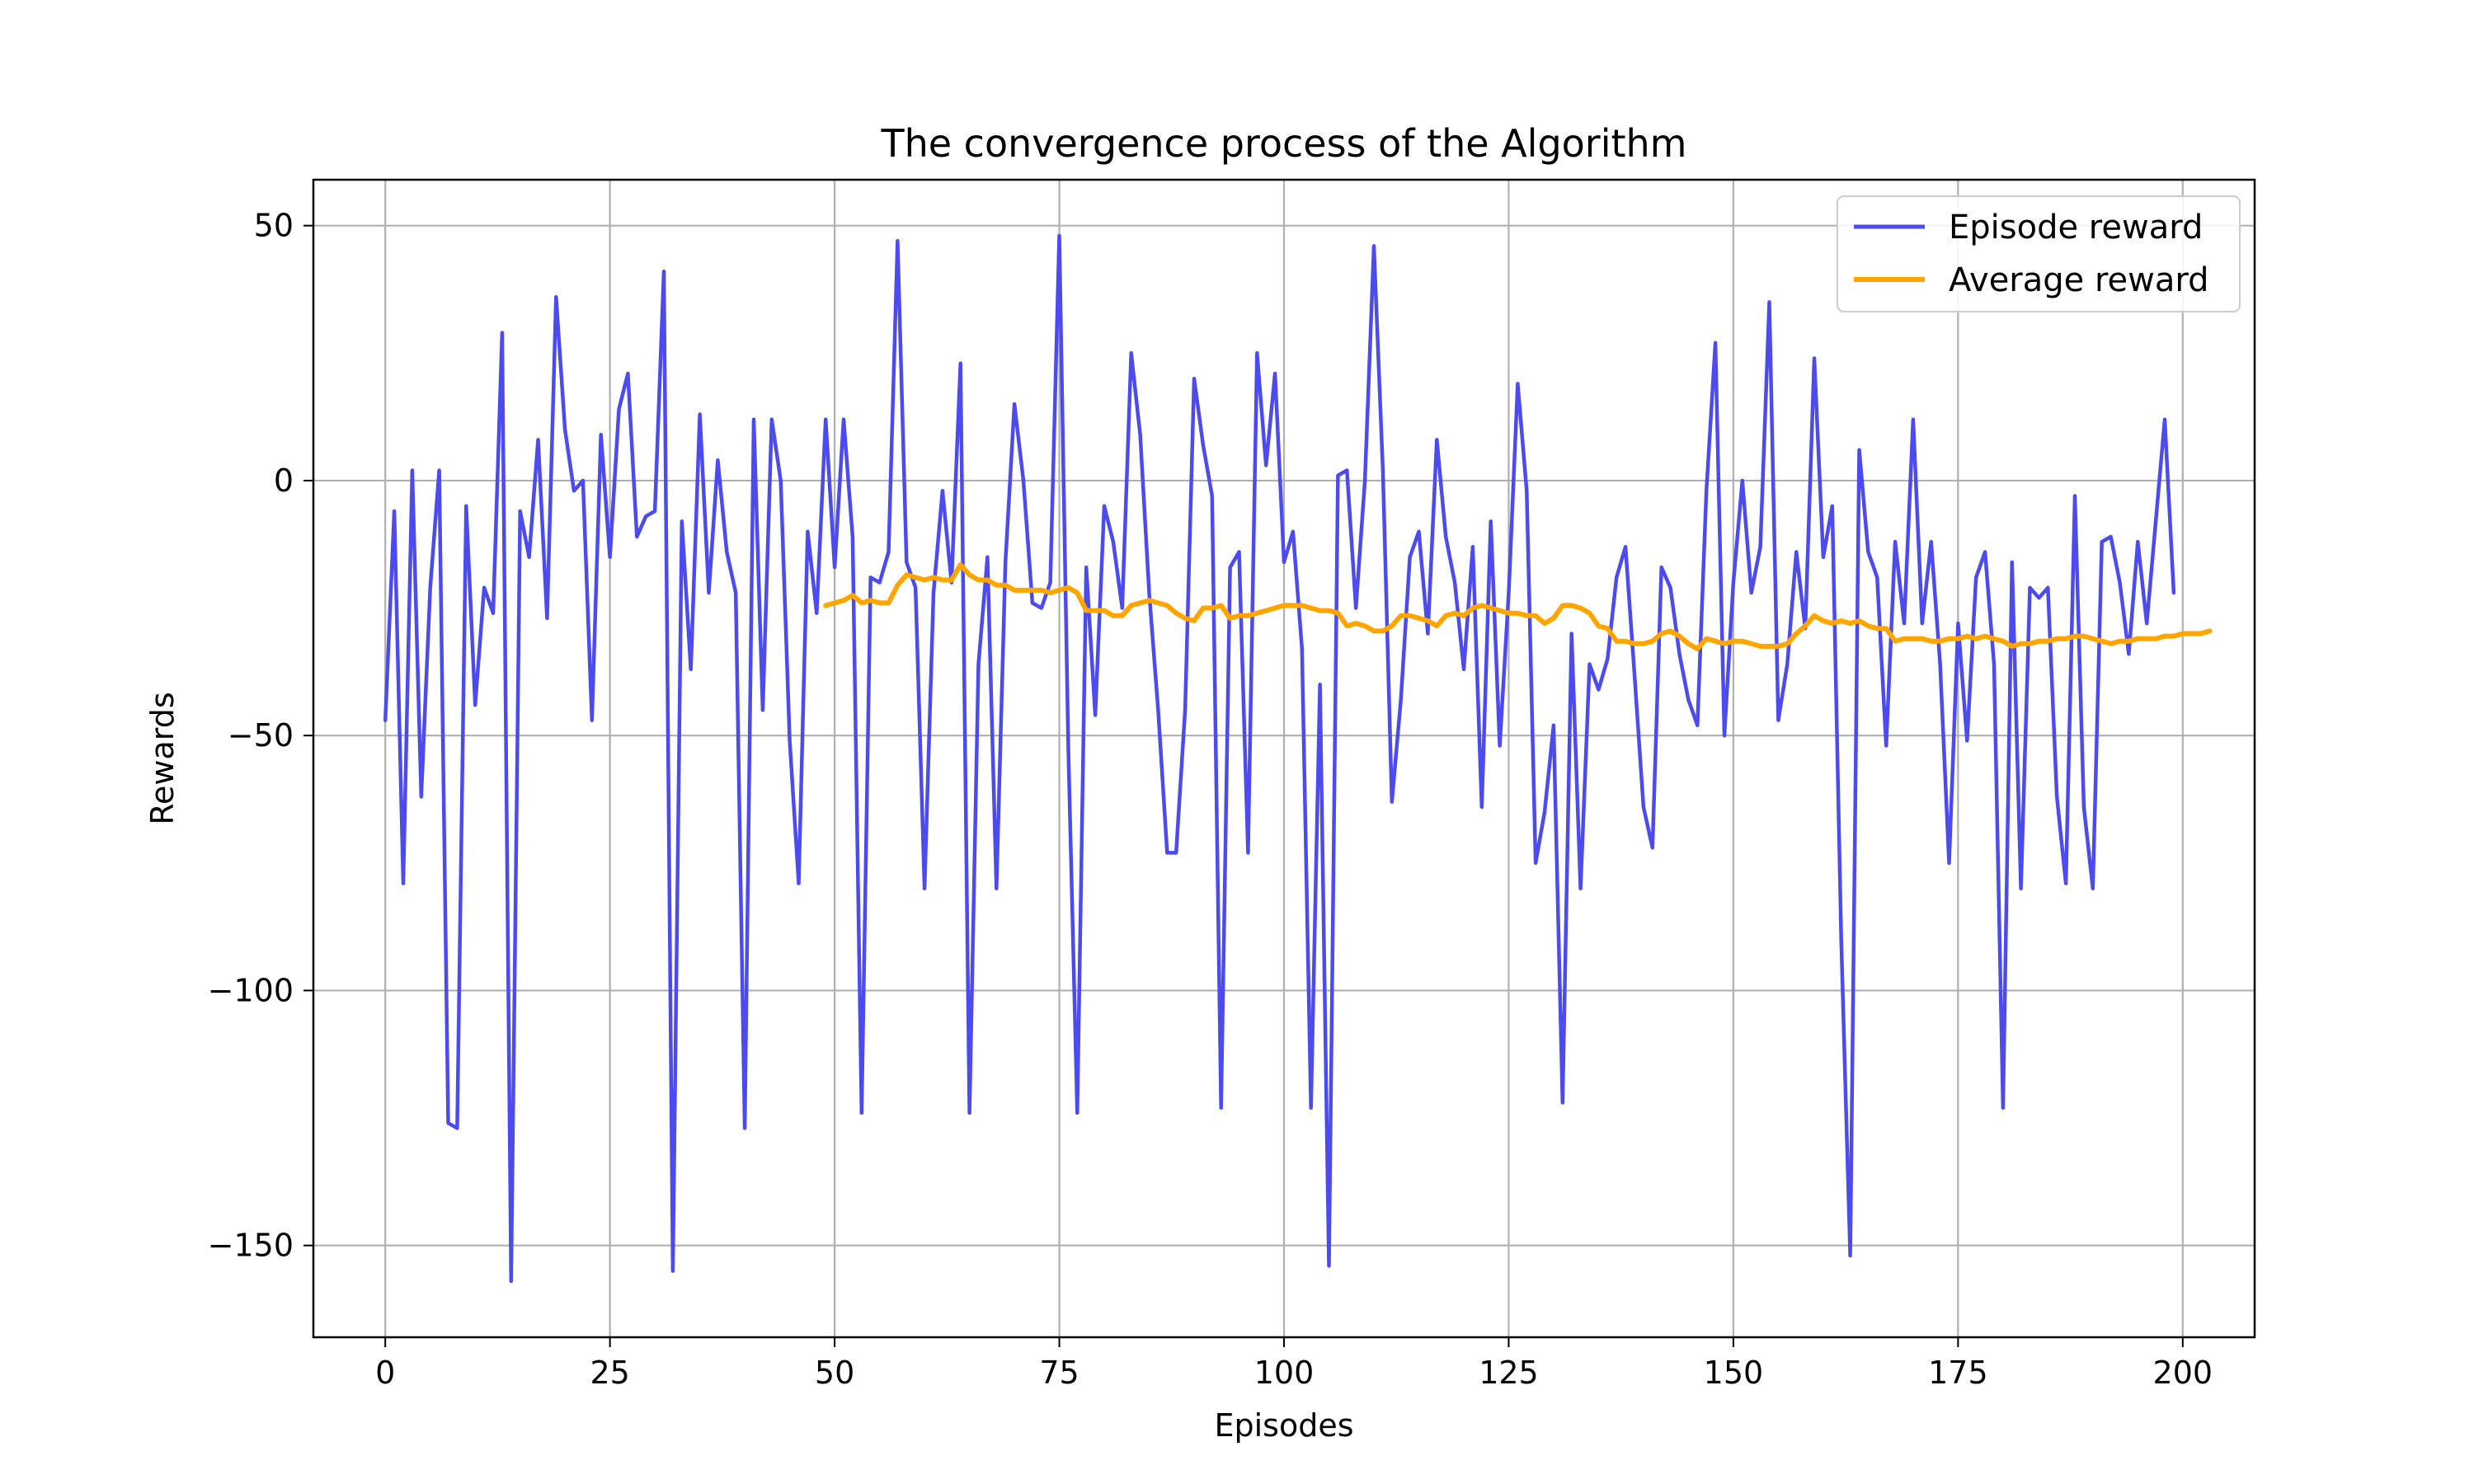 This screenshot has height=1484, width=2474. I want to click on x-tick-label: 150, so click(1734, 1373).